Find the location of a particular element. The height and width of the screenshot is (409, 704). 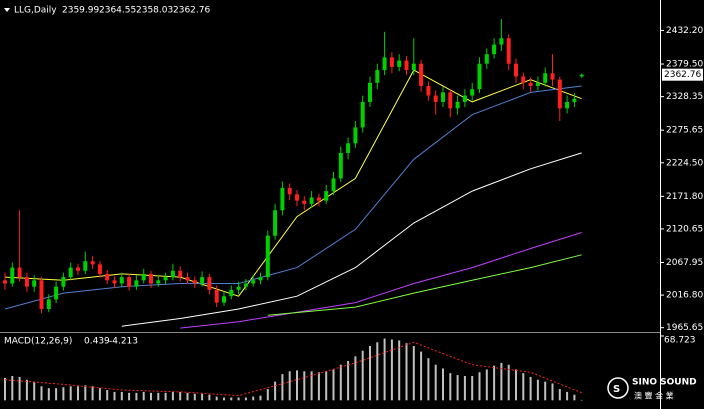

logo: S SINO SOUND 澳 豐 金 業 is located at coordinates (652, 389).